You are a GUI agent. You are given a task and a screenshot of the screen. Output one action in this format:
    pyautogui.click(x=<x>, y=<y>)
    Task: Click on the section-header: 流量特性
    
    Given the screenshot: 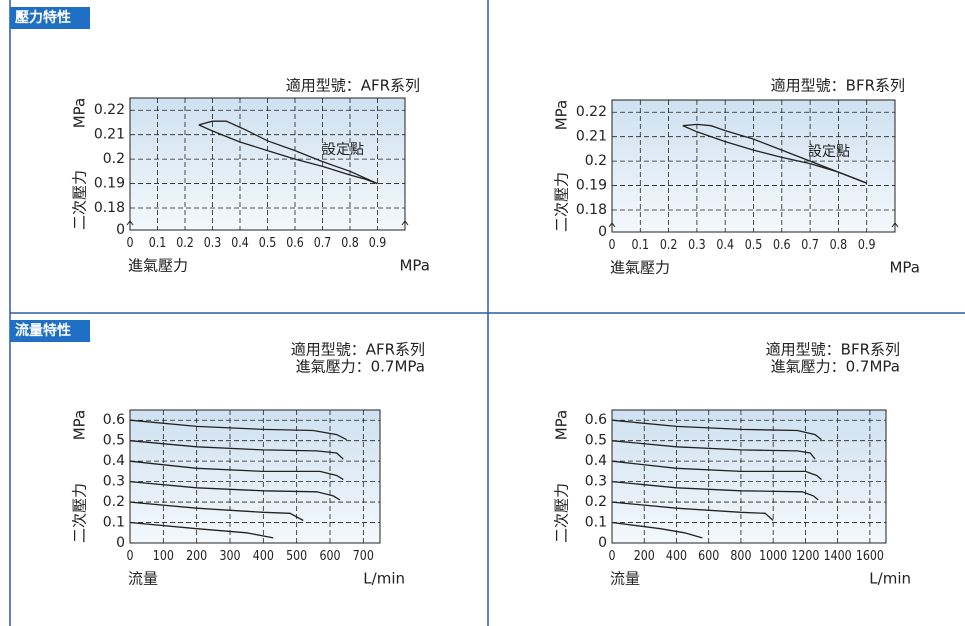 What is the action you would take?
    pyautogui.click(x=43, y=330)
    